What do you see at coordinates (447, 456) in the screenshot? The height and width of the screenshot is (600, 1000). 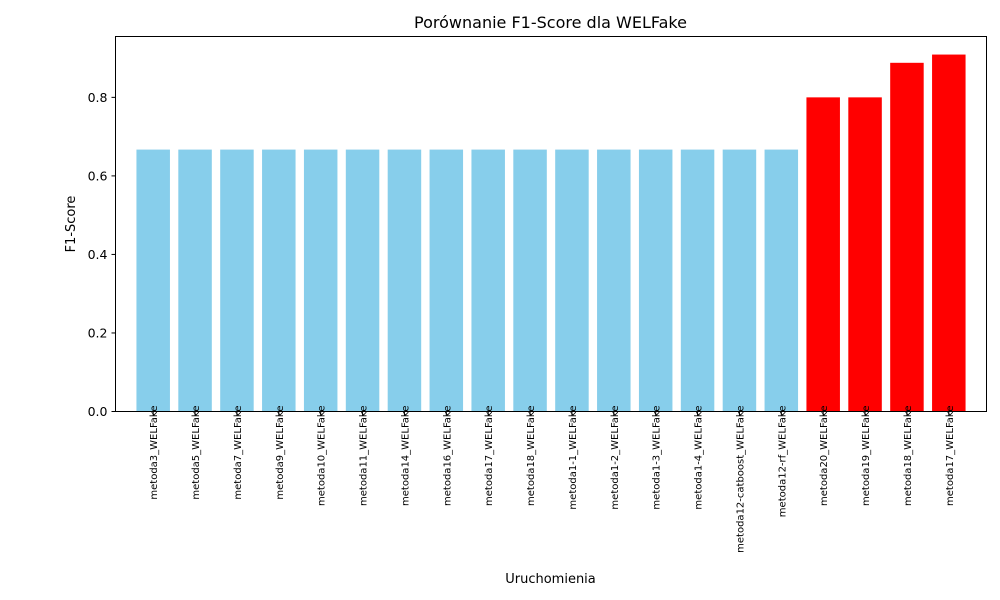 I see `x-tick-label: metoda16_WELFake` at bounding box center [447, 456].